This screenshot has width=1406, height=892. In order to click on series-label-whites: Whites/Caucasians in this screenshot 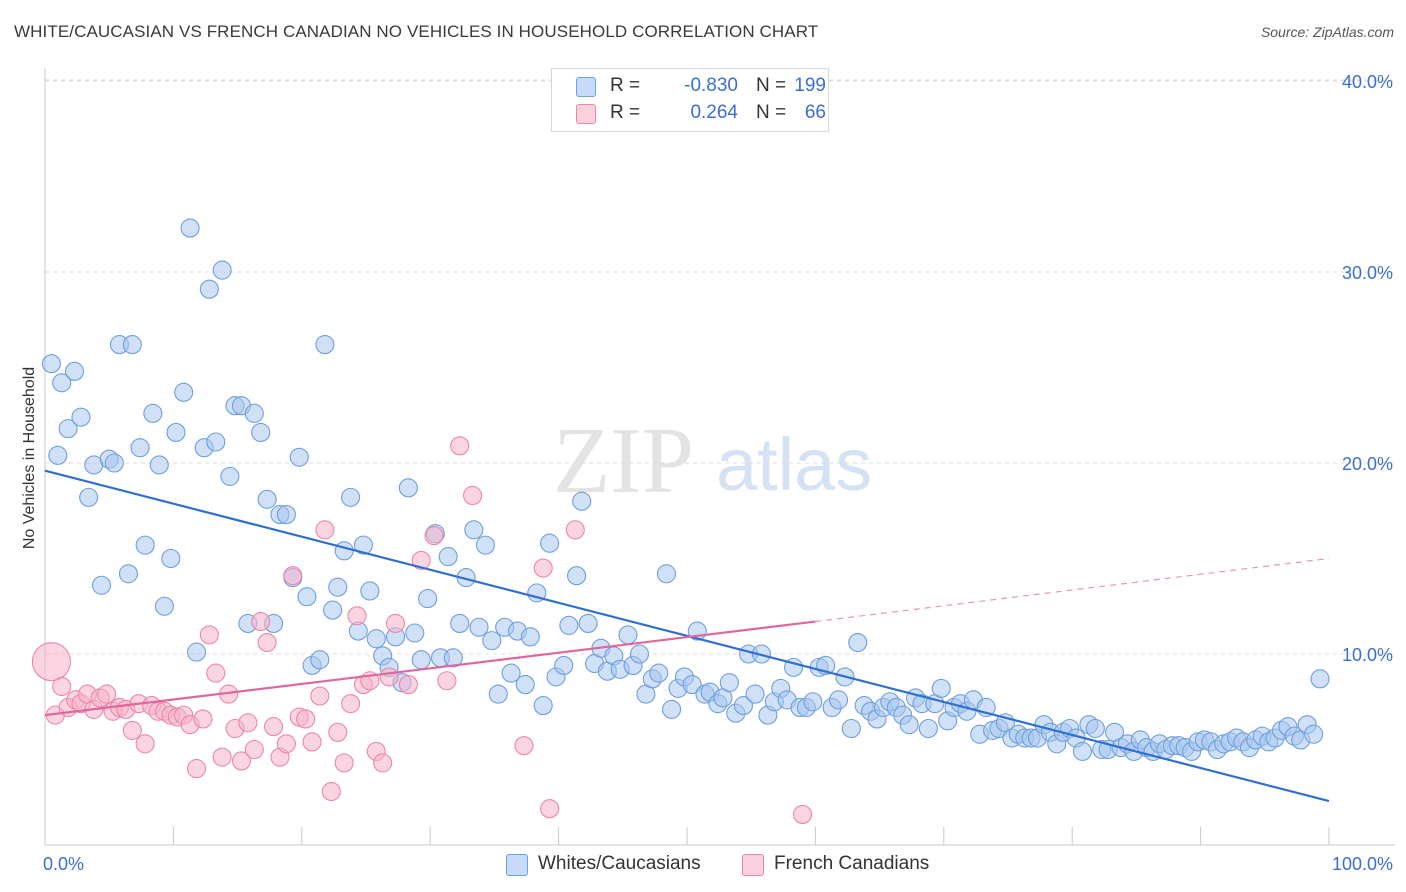, I will do `click(619, 863)`.